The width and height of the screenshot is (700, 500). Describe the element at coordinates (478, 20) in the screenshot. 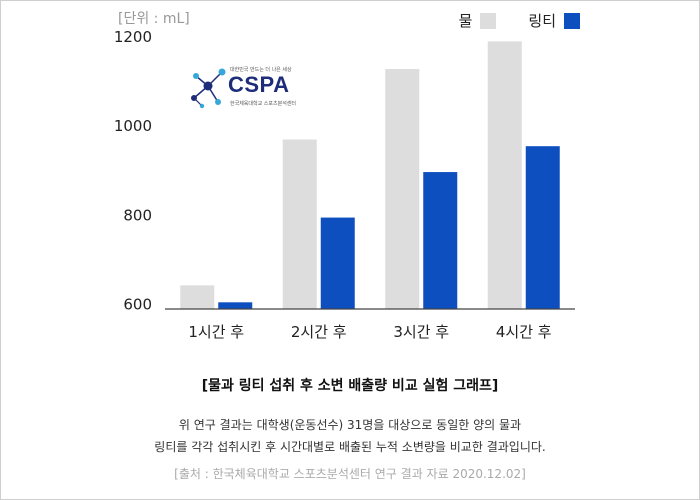

I see `legend-item-water: 물` at that location.